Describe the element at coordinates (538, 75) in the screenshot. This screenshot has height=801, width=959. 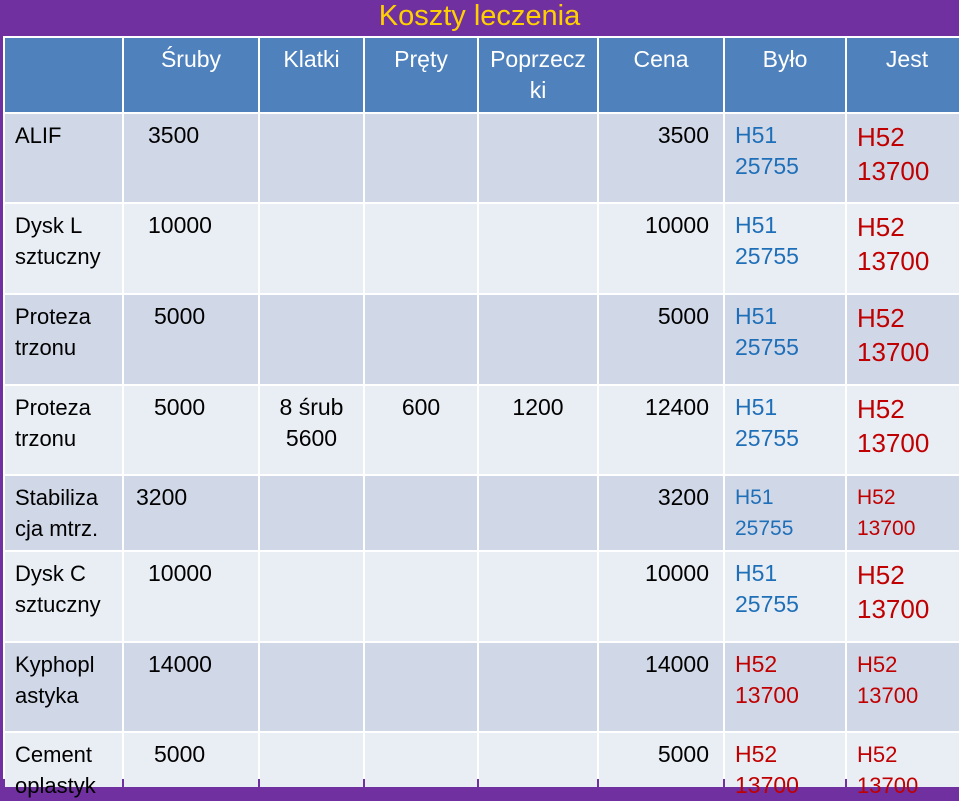
I see `header-poprzeczki: Poprzecz ki` at that location.